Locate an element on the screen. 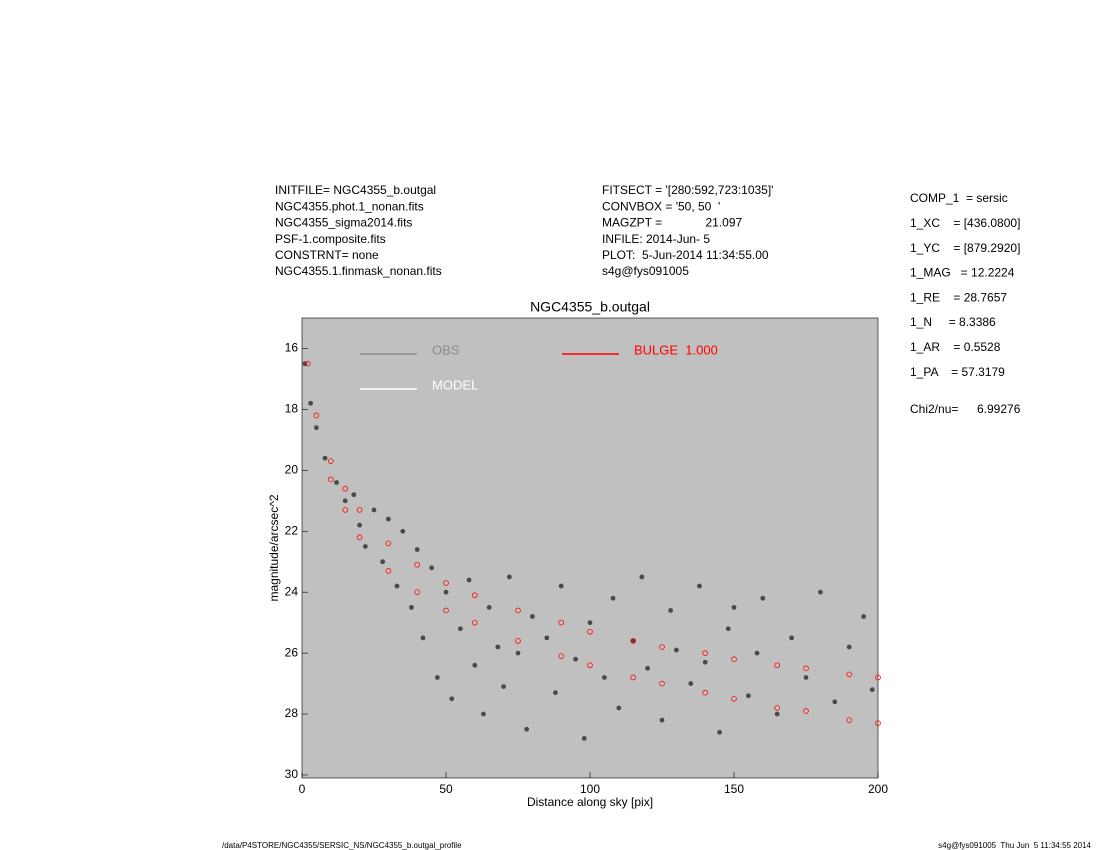 The image size is (1100, 850). fit-parameter: 1_AR = 0.5528 is located at coordinates (955, 347).